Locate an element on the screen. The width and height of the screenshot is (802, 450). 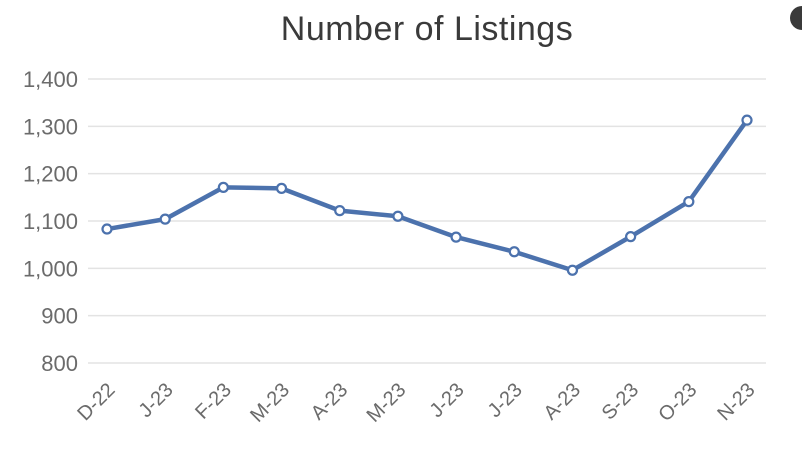
chart-title: Number of Listings is located at coordinates (427, 29).